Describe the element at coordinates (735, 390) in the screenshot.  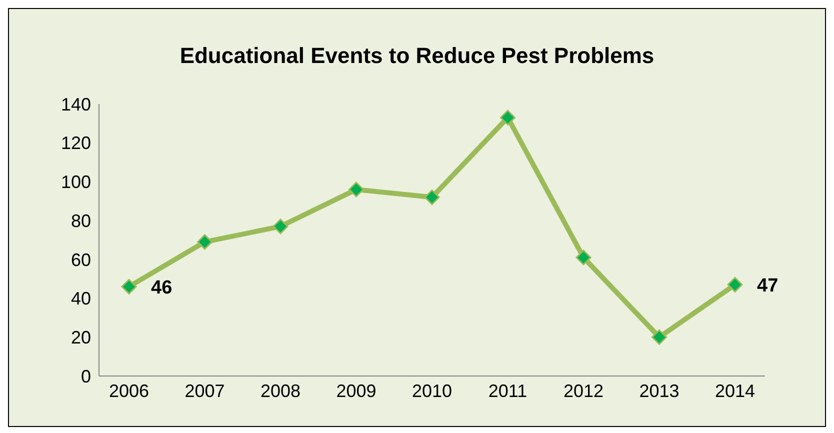
I see `x-tick-label: 2014` at that location.